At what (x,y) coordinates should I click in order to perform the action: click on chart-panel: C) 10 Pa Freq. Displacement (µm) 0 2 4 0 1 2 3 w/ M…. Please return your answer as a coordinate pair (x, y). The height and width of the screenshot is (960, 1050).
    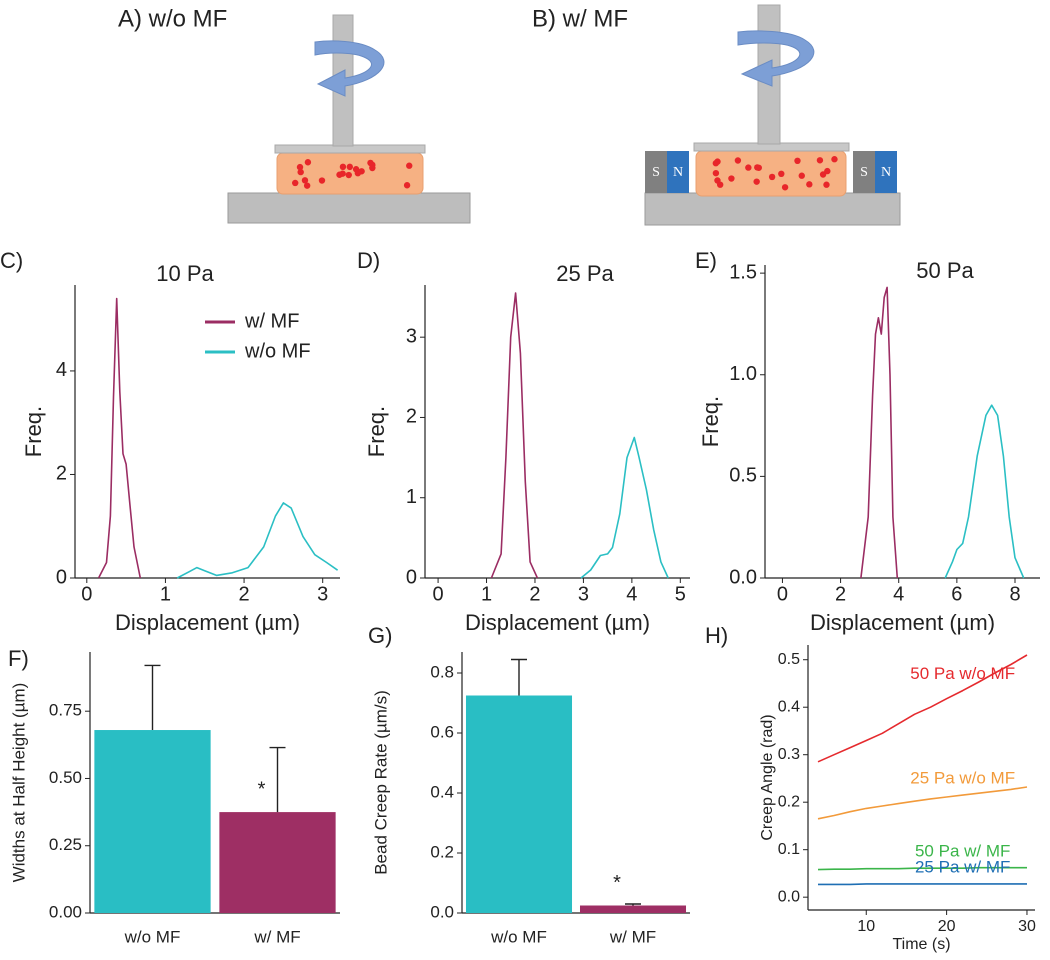
    Looking at the image, I should click on (170, 441).